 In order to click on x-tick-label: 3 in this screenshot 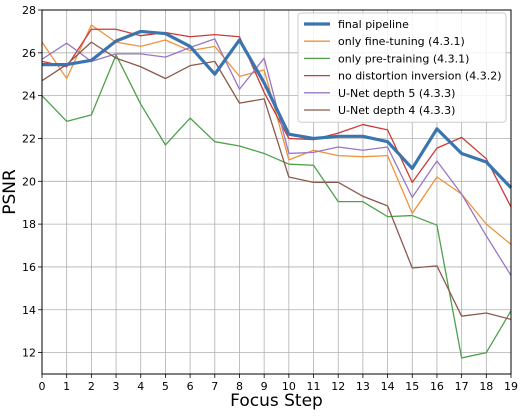, I will do `click(116, 386)`.